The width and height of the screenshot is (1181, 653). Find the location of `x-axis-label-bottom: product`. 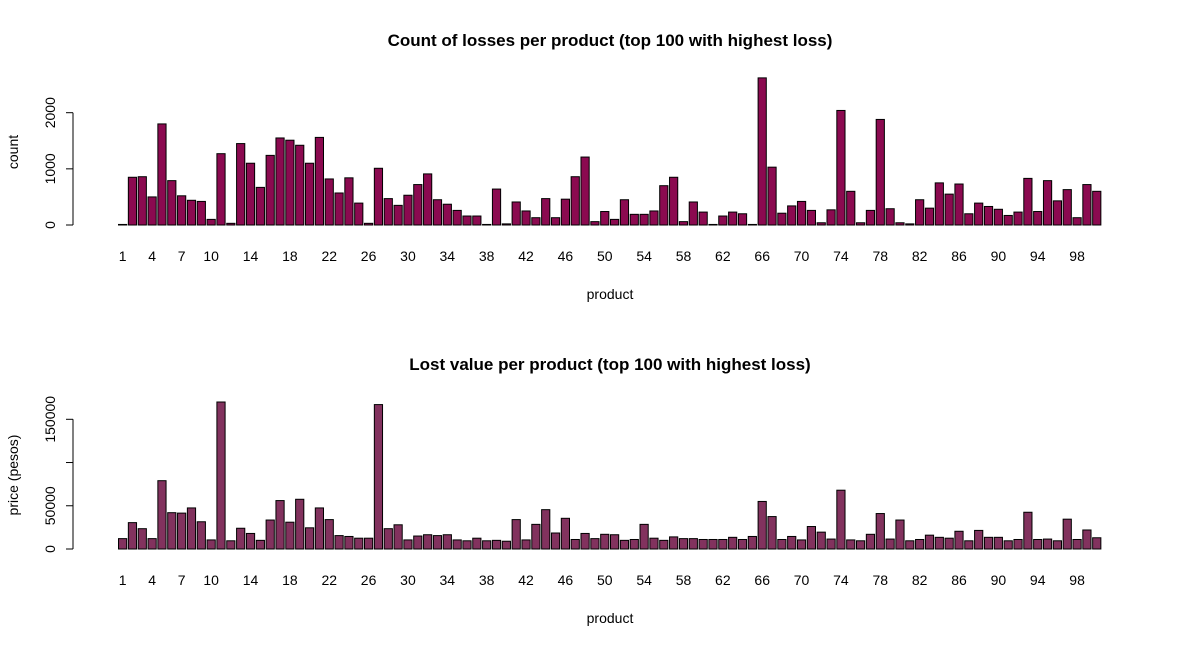

x-axis-label-bottom: product is located at coordinates (610, 618).